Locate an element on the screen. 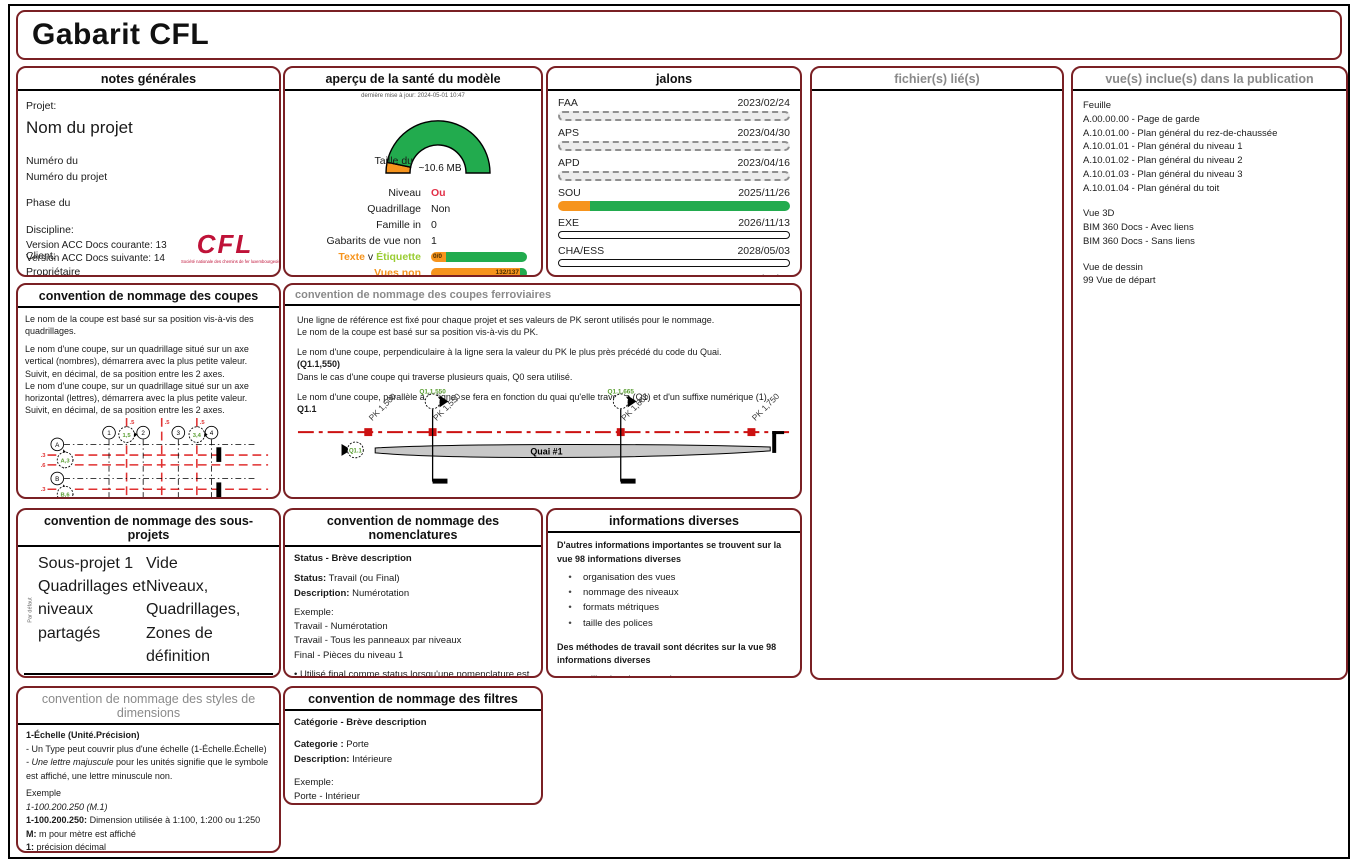  filtres-heading: Catégorie - Brève description is located at coordinates (360, 722).